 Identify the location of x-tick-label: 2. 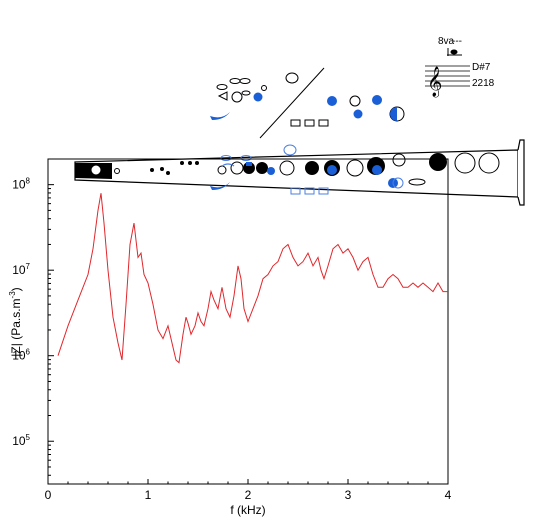
(248, 495).